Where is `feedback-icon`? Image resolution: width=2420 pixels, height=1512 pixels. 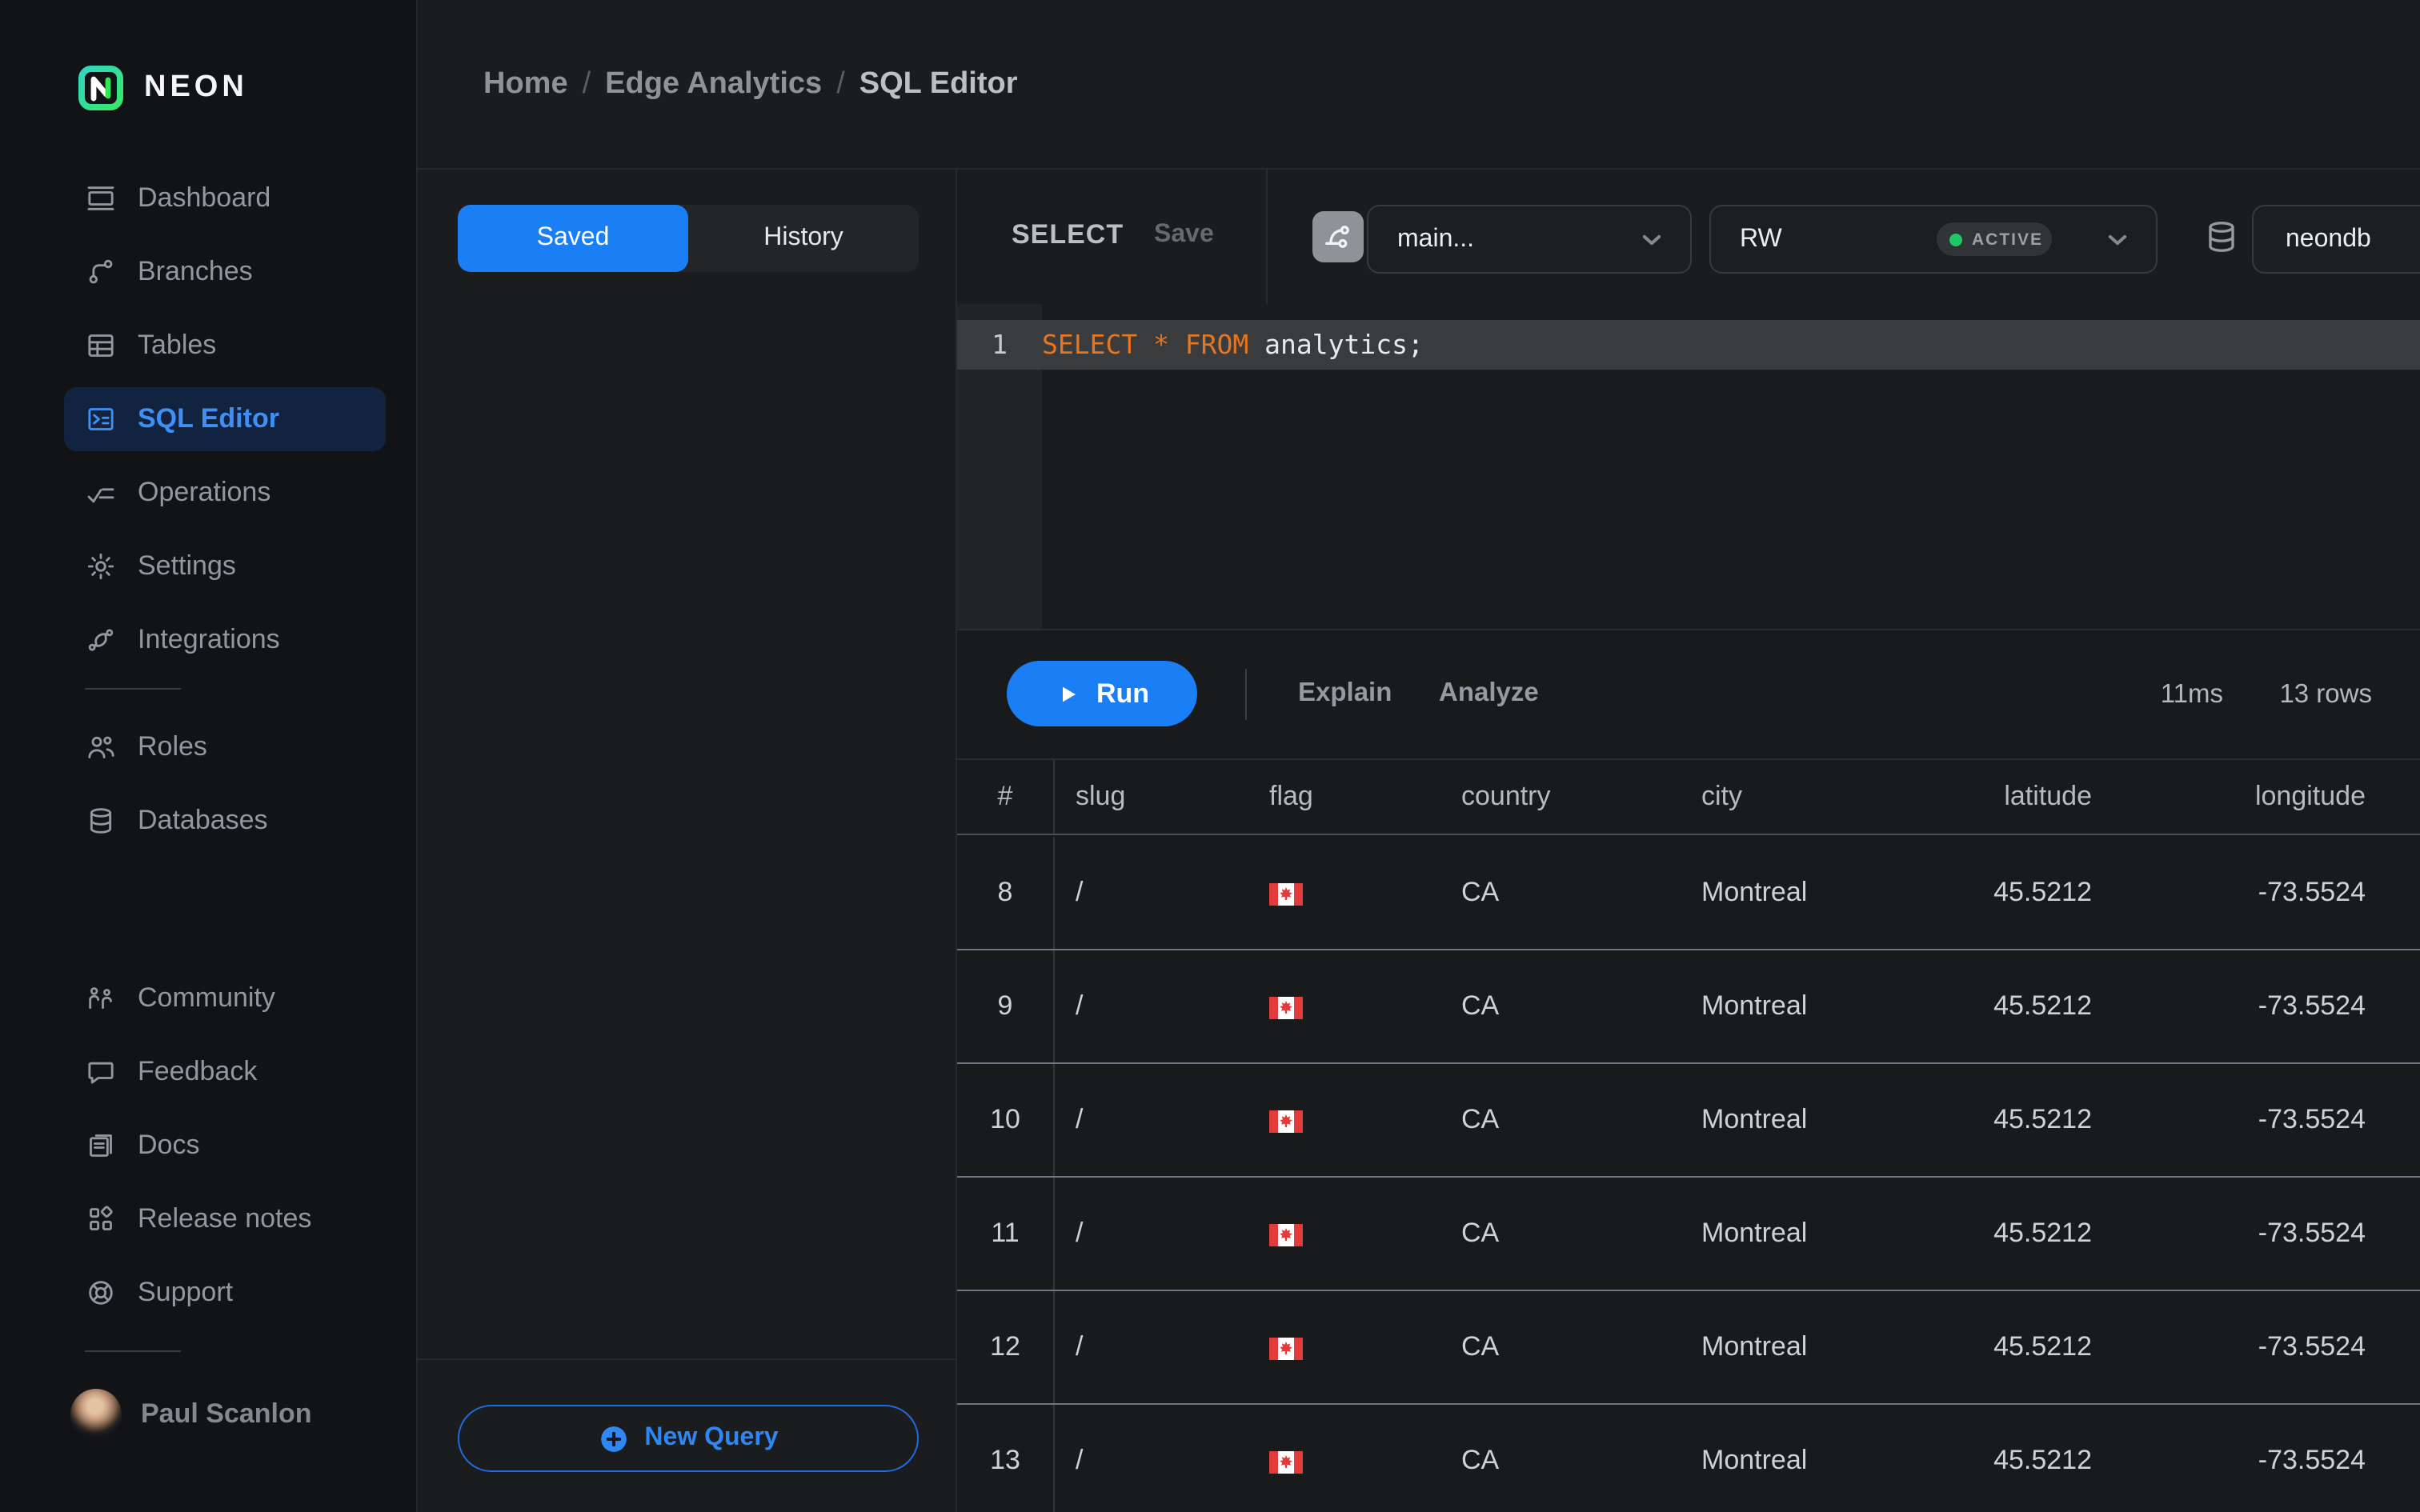 feedback-icon is located at coordinates (101, 1072).